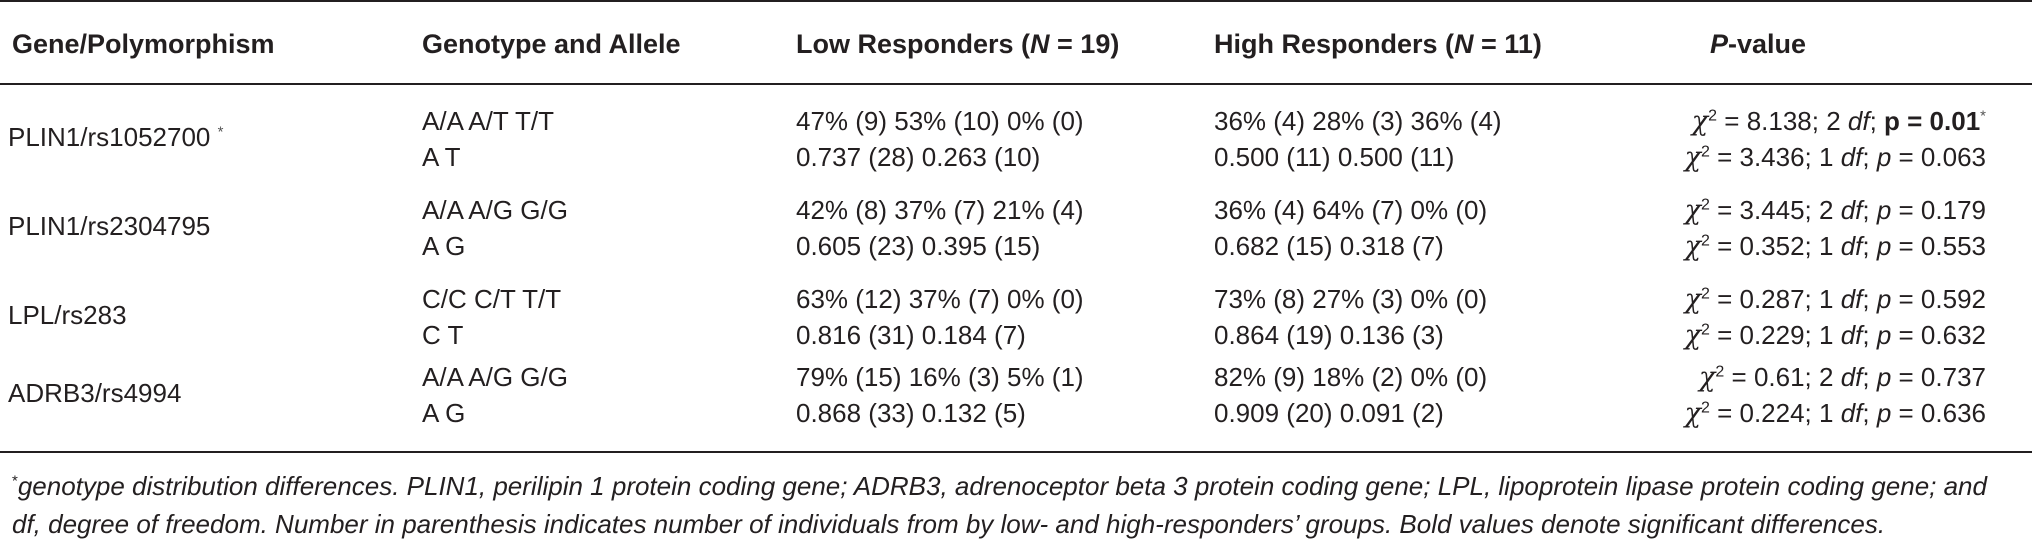 The height and width of the screenshot is (543, 2032). I want to click on chi-value: = 0.61; 2, so click(1782, 377).